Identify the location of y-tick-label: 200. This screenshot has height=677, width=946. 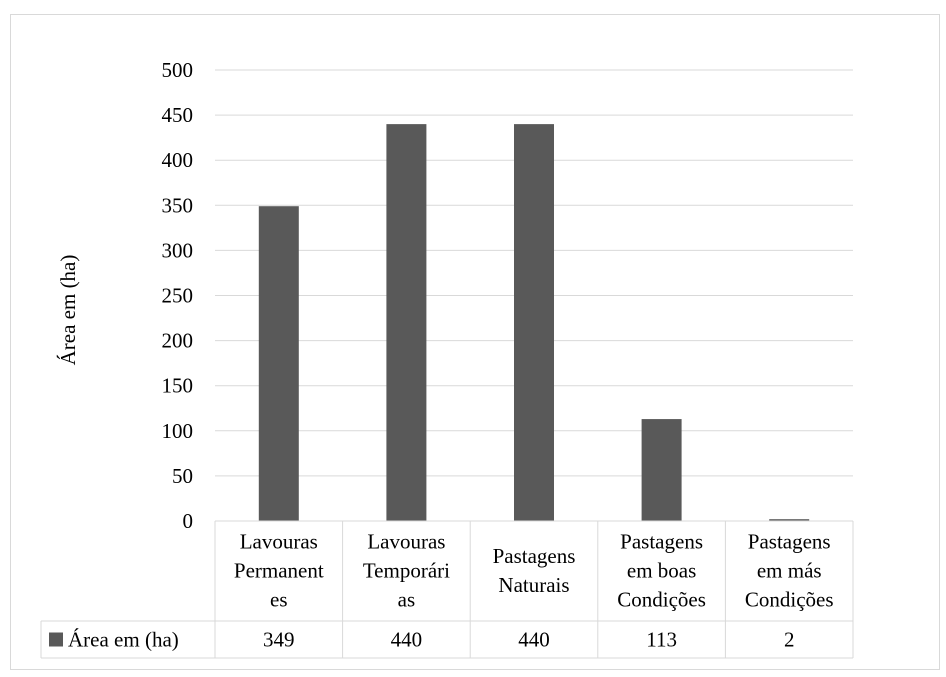
(178, 341).